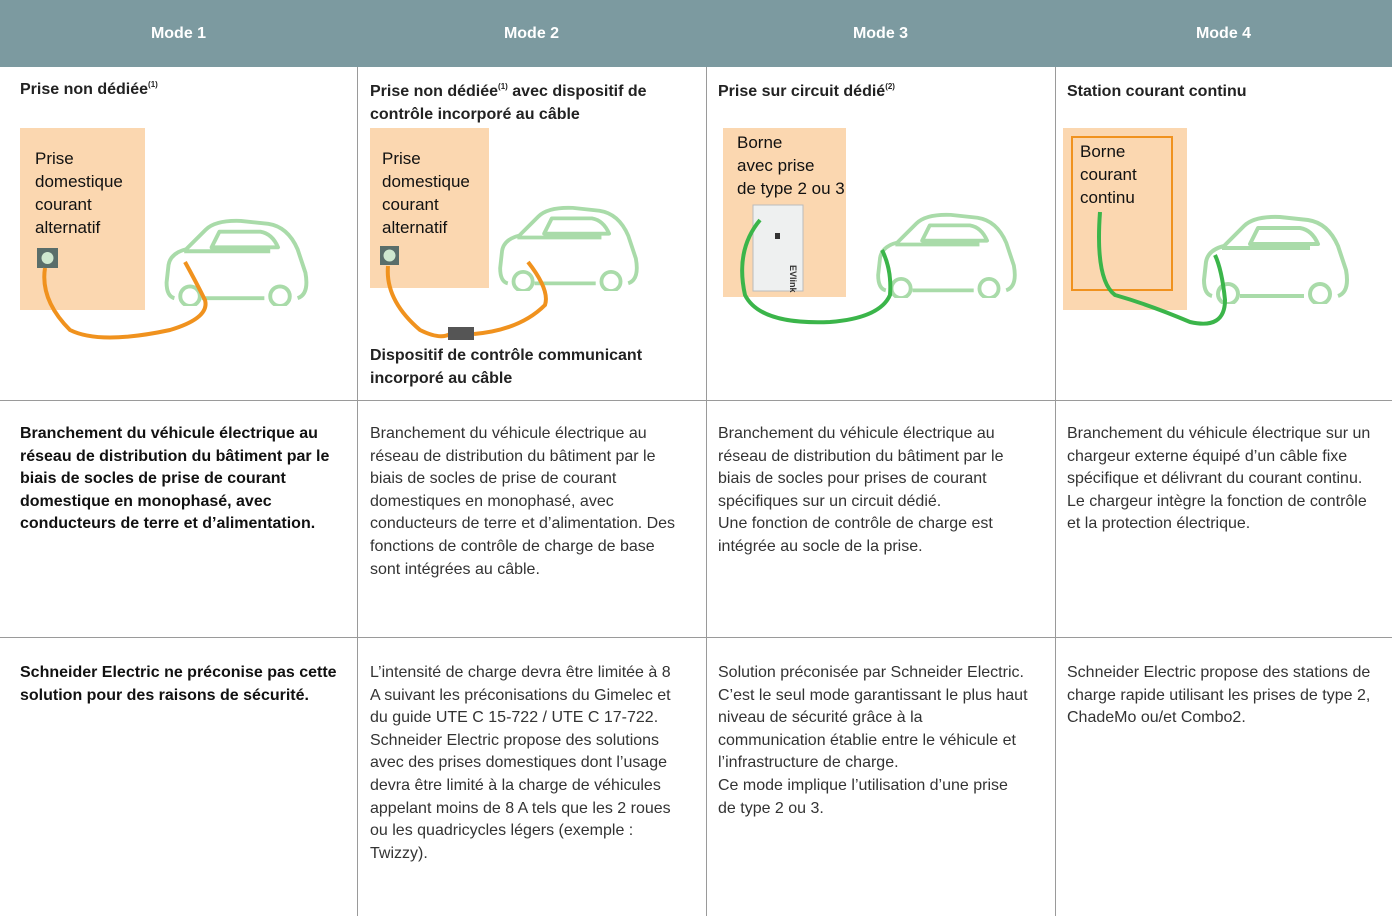 This screenshot has height=916, width=1392. Describe the element at coordinates (793, 279) in the screenshot. I see `device-label: EVlink` at that location.